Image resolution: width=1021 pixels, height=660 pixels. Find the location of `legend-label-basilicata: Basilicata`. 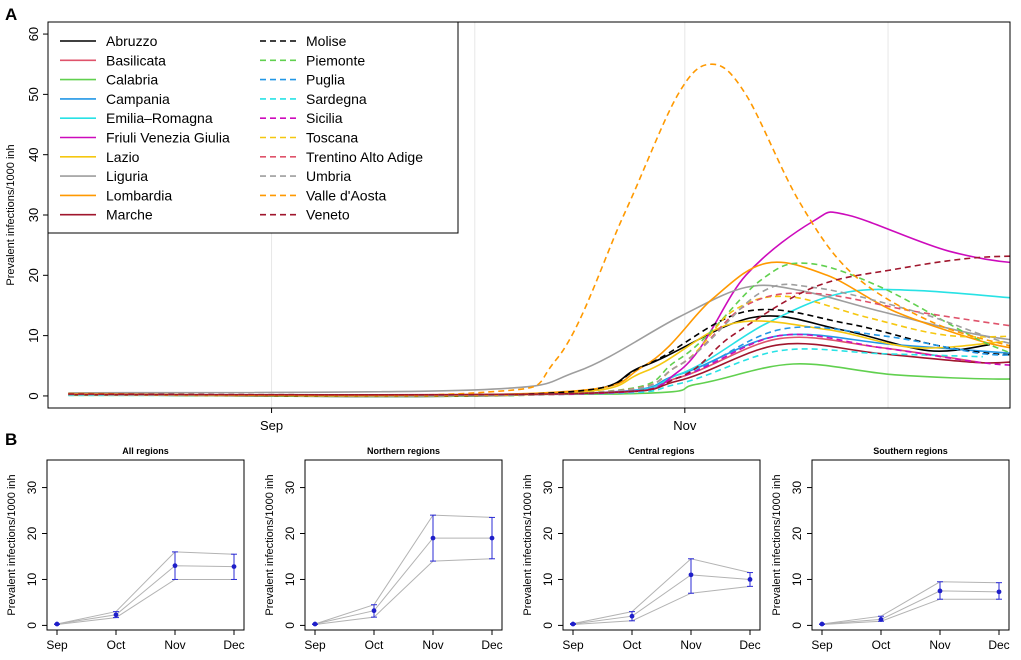

legend-label-basilicata: Basilicata is located at coordinates (136, 60).